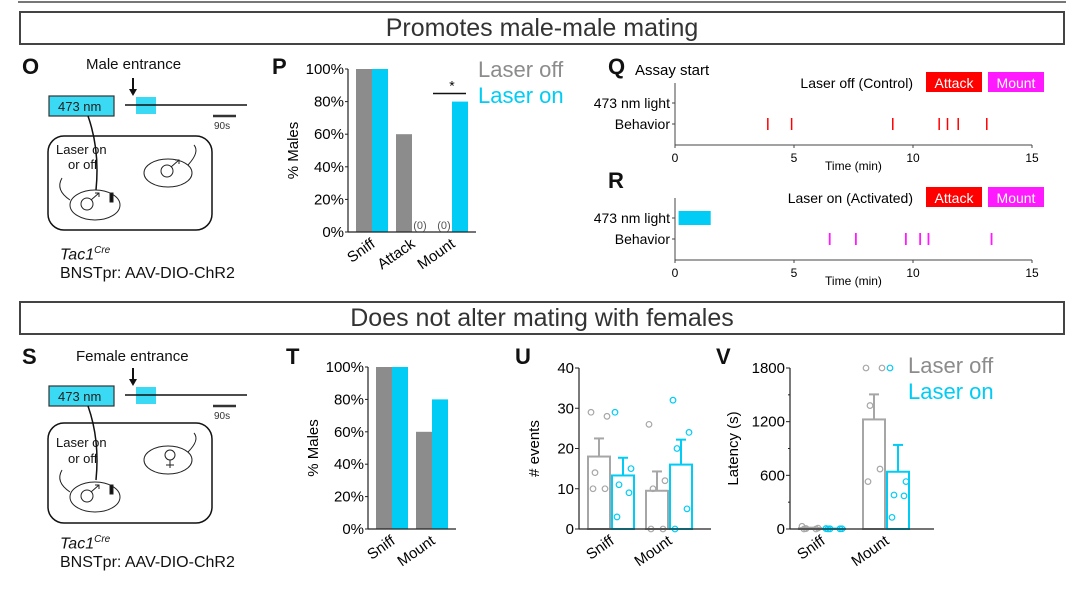 The width and height of the screenshot is (1080, 593). I want to click on panel-label-q: Q, so click(617, 66).